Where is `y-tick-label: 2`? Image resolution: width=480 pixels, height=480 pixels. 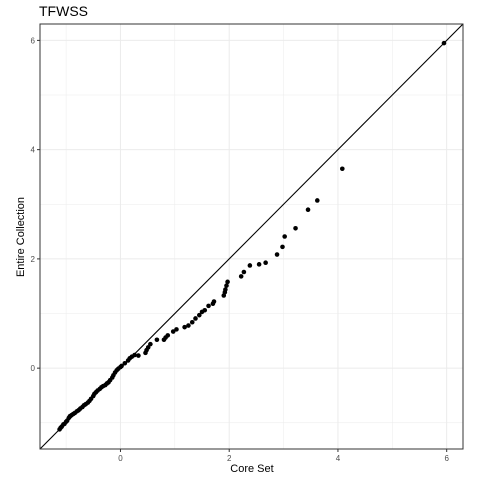 y-tick-label: 2 is located at coordinates (33, 259).